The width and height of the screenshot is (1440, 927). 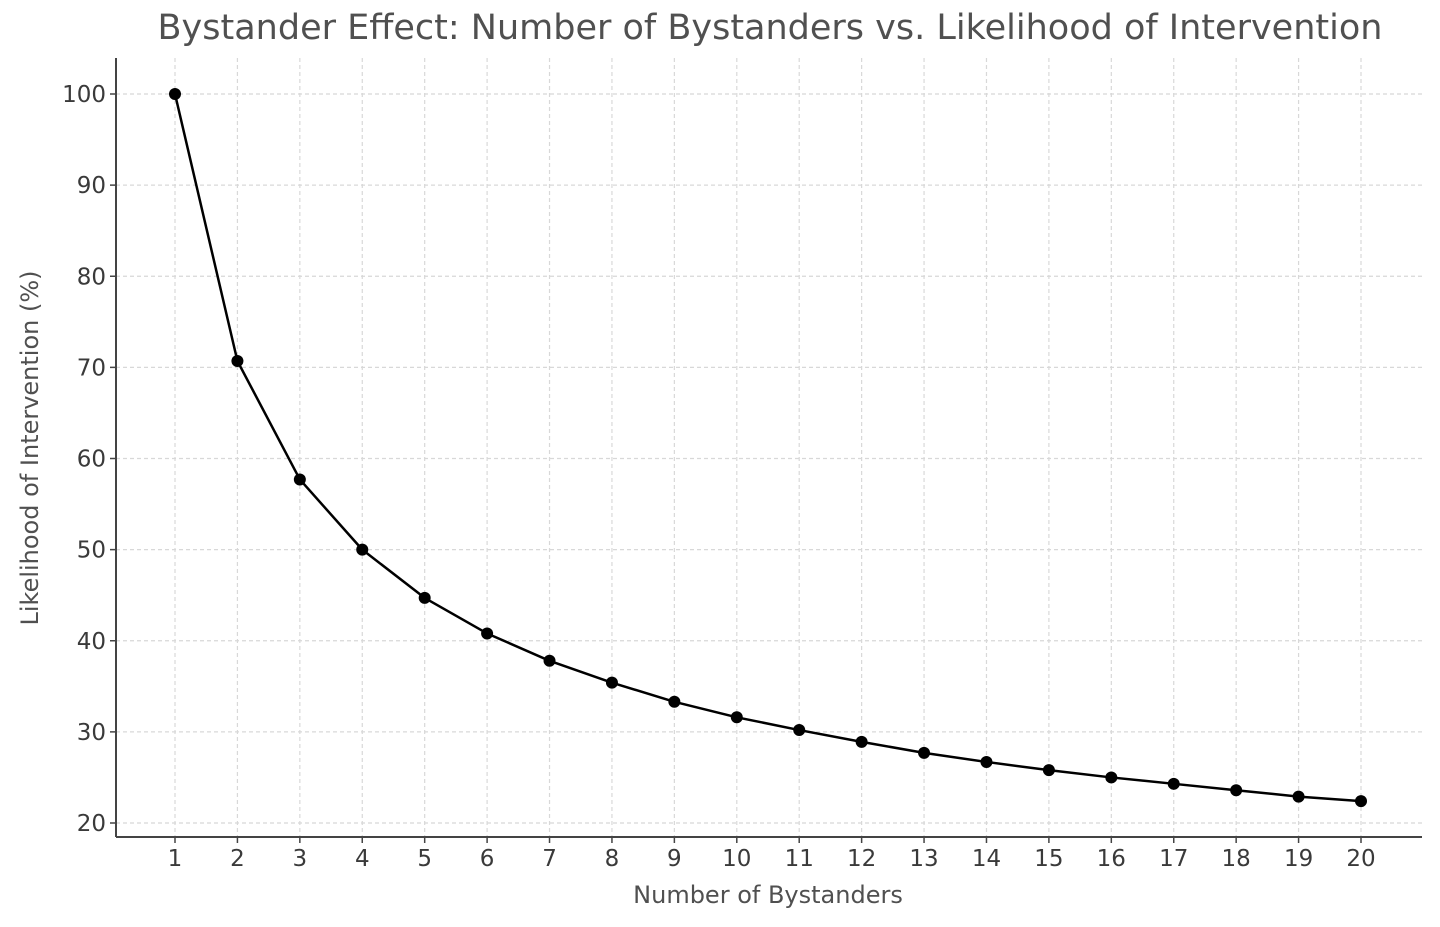 I want to click on x-tick-label: 4, so click(x=362, y=859).